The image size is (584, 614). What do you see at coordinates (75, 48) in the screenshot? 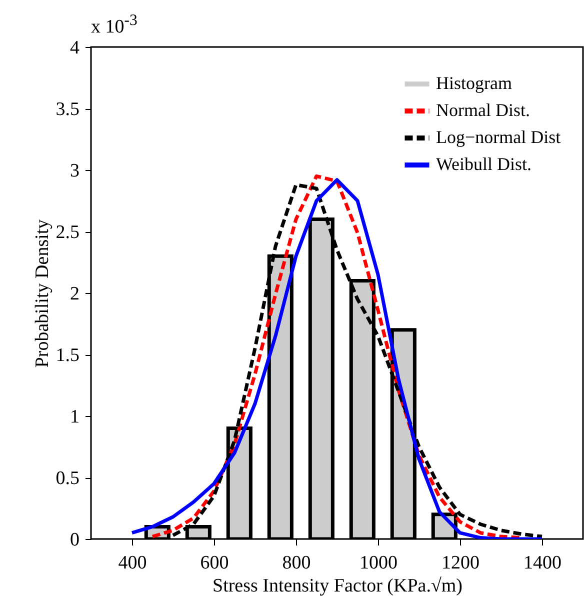
I see `y-tick-label: 4` at bounding box center [75, 48].